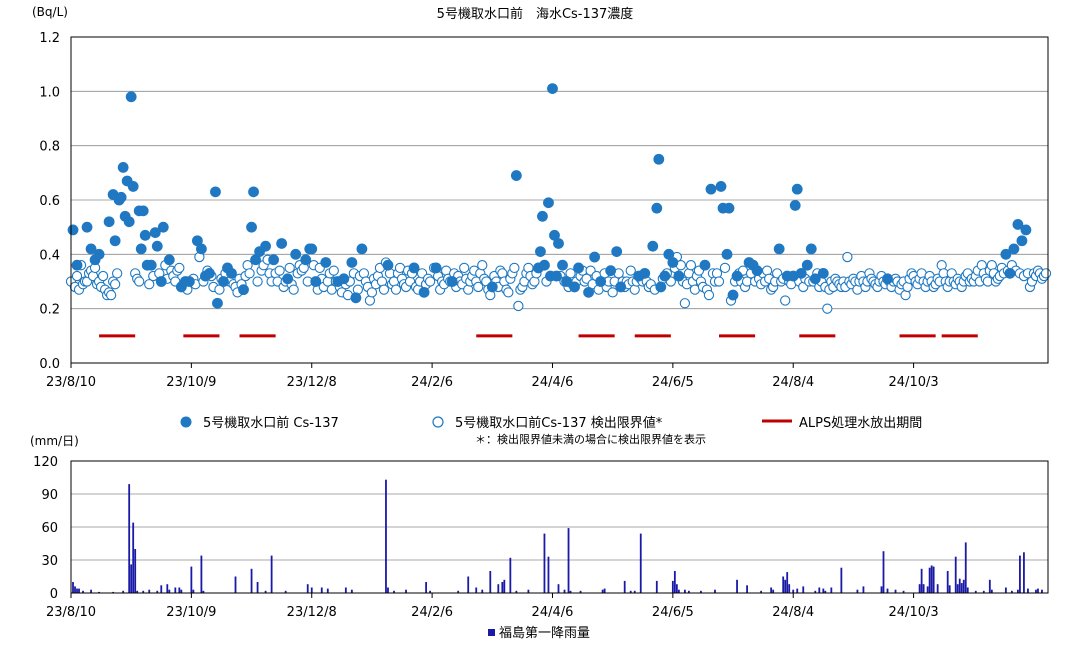 Image resolution: width=1068 pixels, height=645 pixels. What do you see at coordinates (312, 382) in the screenshot?
I see `top-x-tick-label: 23/12/8` at bounding box center [312, 382].